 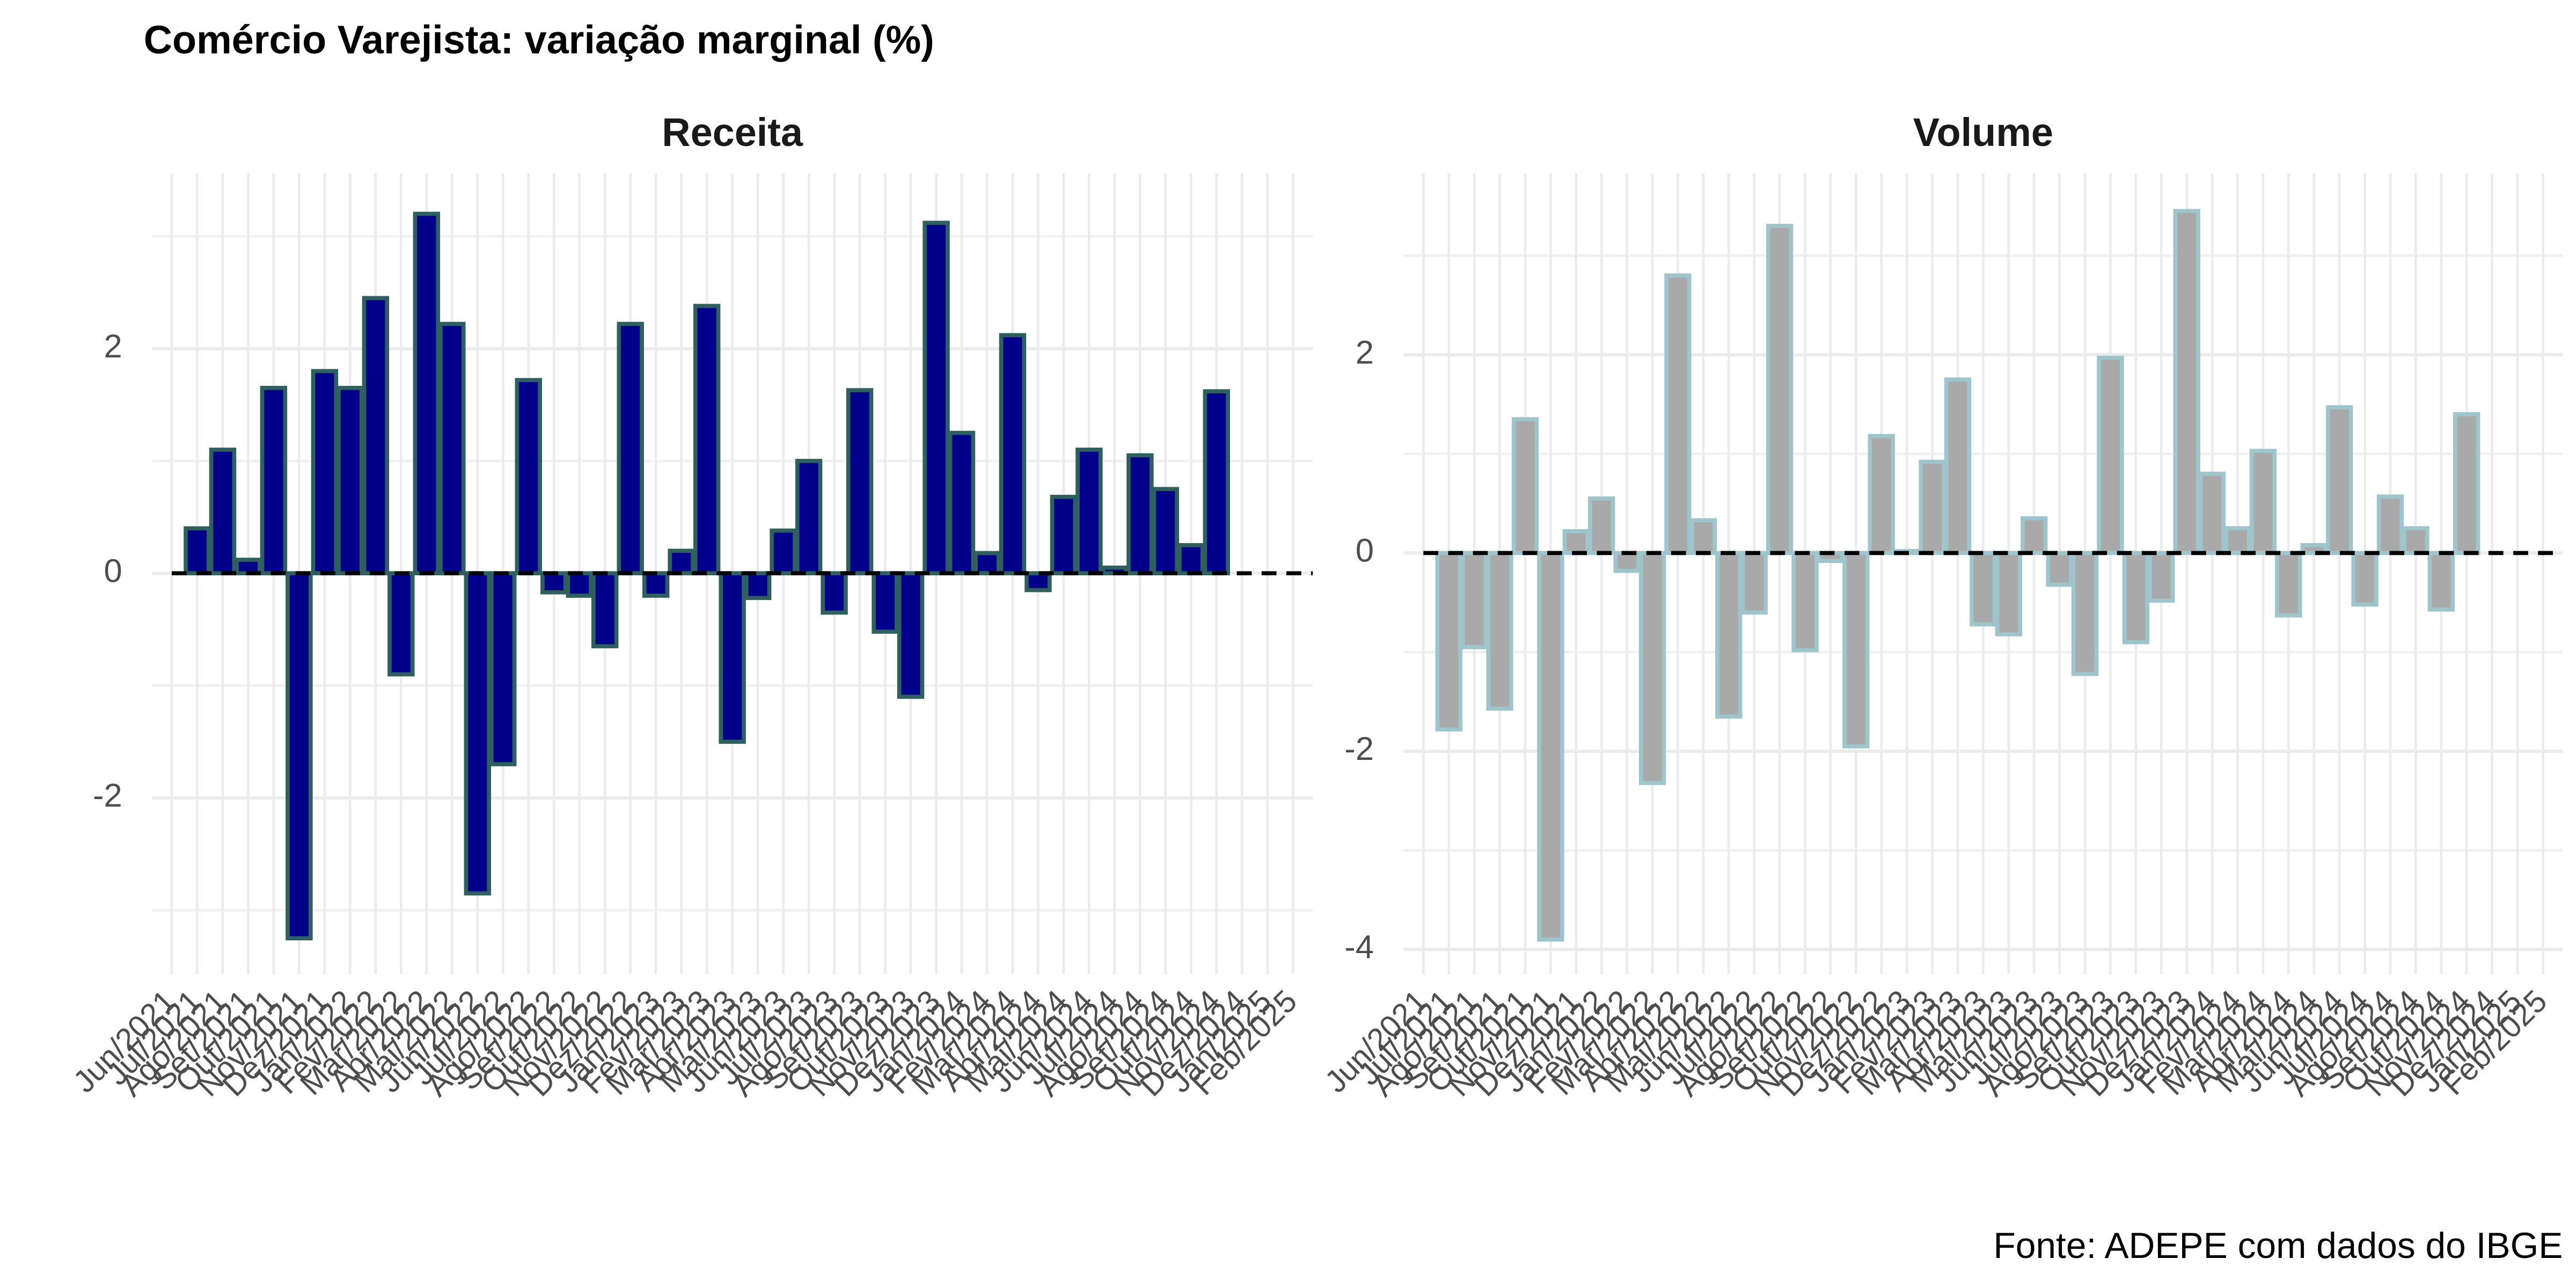 I want to click on panel-title: Volume, so click(x=1983, y=132).